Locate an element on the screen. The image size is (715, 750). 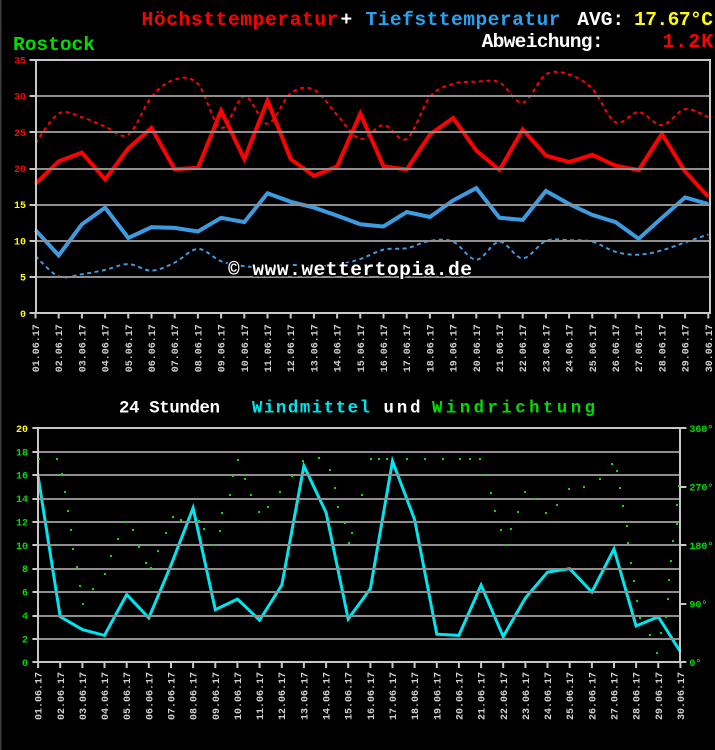
svg-text: © www.wettertopia.de is located at coordinates (350, 270).